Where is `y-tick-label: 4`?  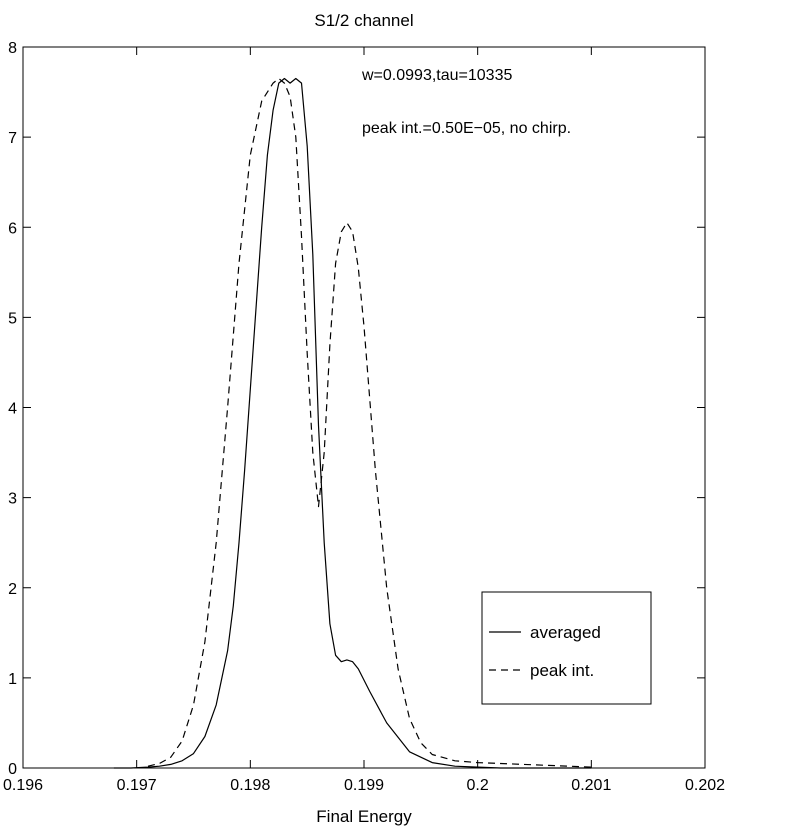 y-tick-label: 4 is located at coordinates (12, 409).